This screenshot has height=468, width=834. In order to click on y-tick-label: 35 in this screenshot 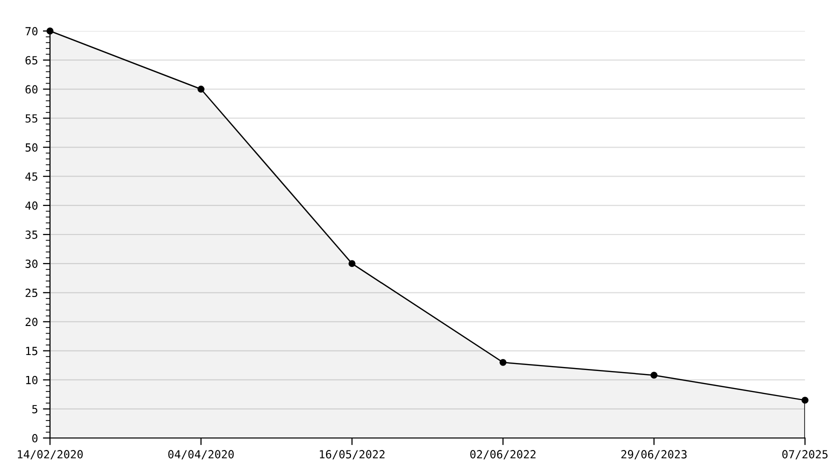, I will do `click(32, 234)`.